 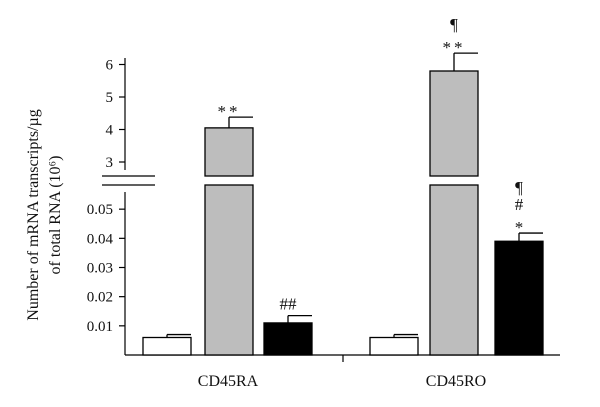 I want to click on significance-marker: *, so click(x=519, y=227).